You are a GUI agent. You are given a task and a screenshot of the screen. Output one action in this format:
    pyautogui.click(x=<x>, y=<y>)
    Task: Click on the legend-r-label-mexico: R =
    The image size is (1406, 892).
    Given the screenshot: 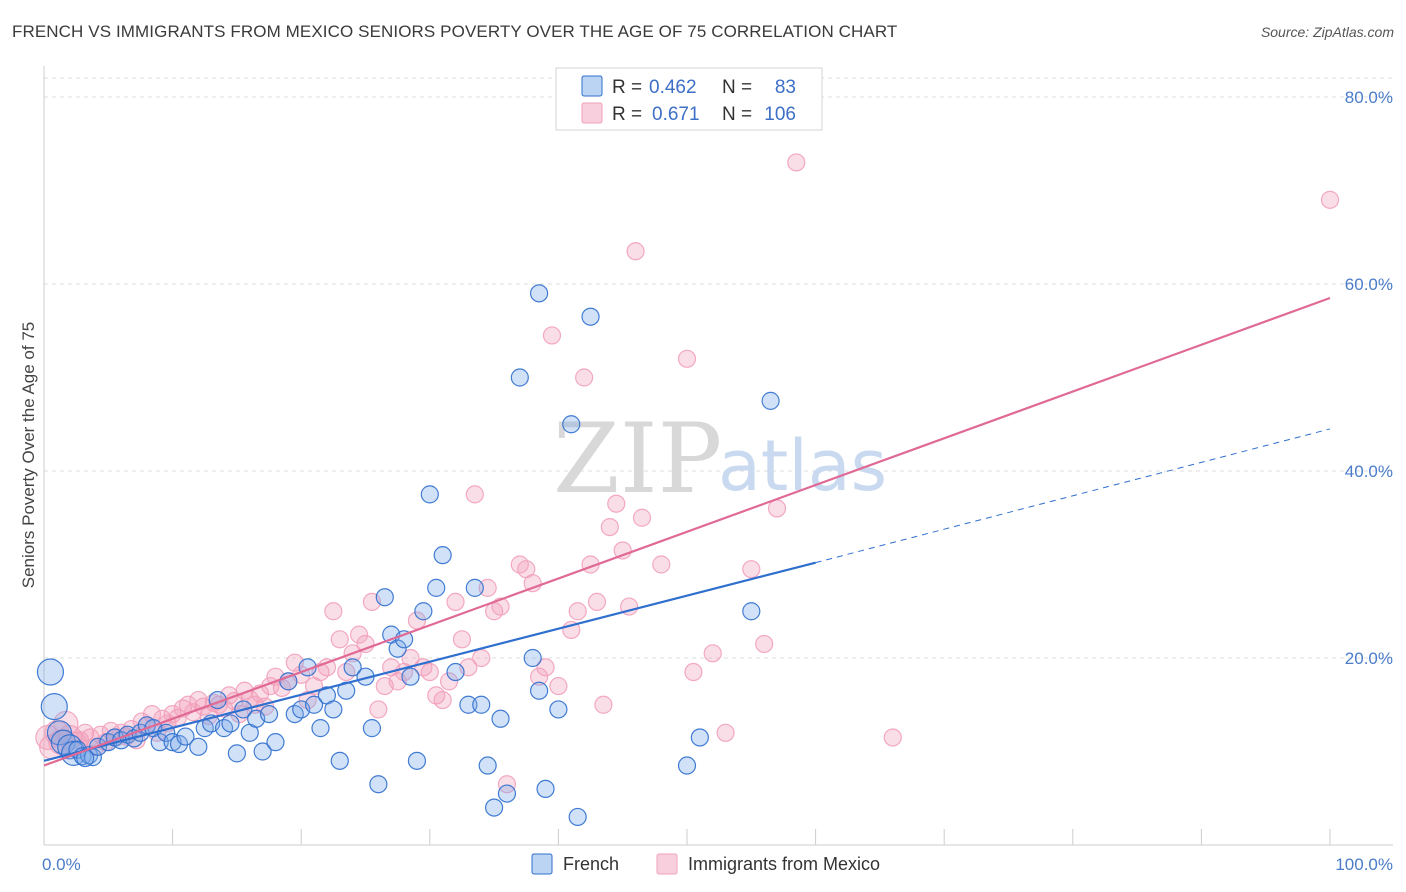 What is the action you would take?
    pyautogui.click(x=627, y=114)
    